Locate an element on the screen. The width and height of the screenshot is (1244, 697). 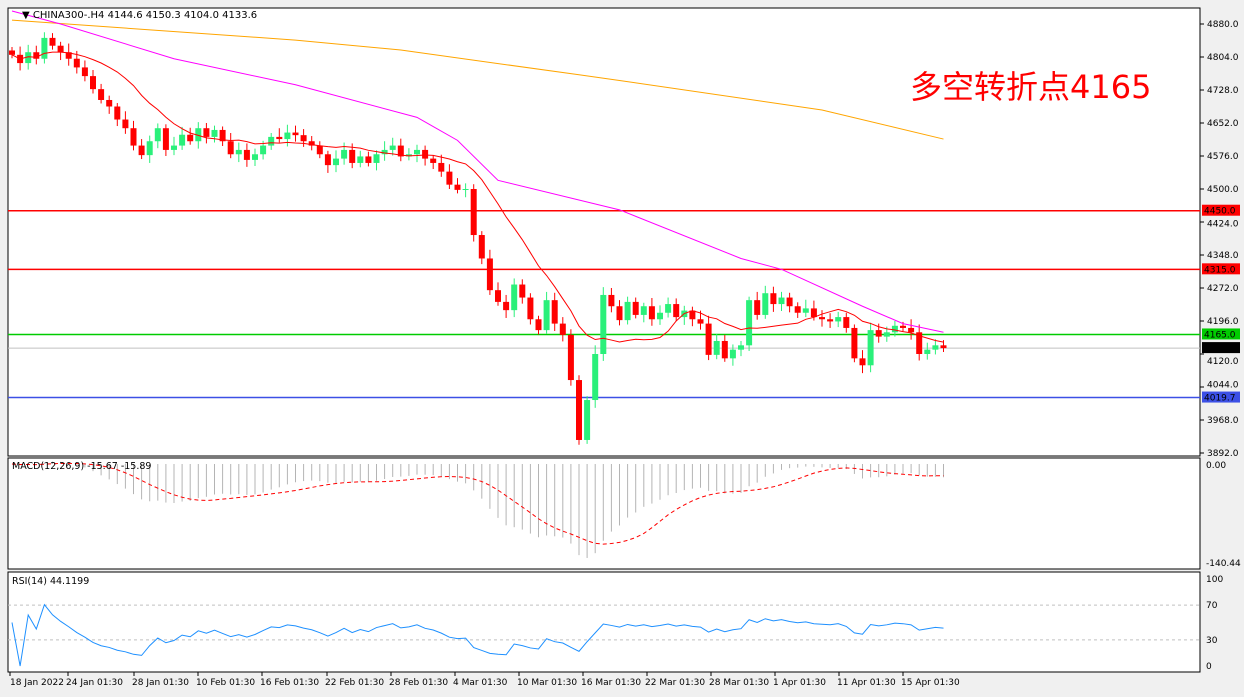
dropdown-arrow-icon: ▼ is located at coordinates (26, 15).